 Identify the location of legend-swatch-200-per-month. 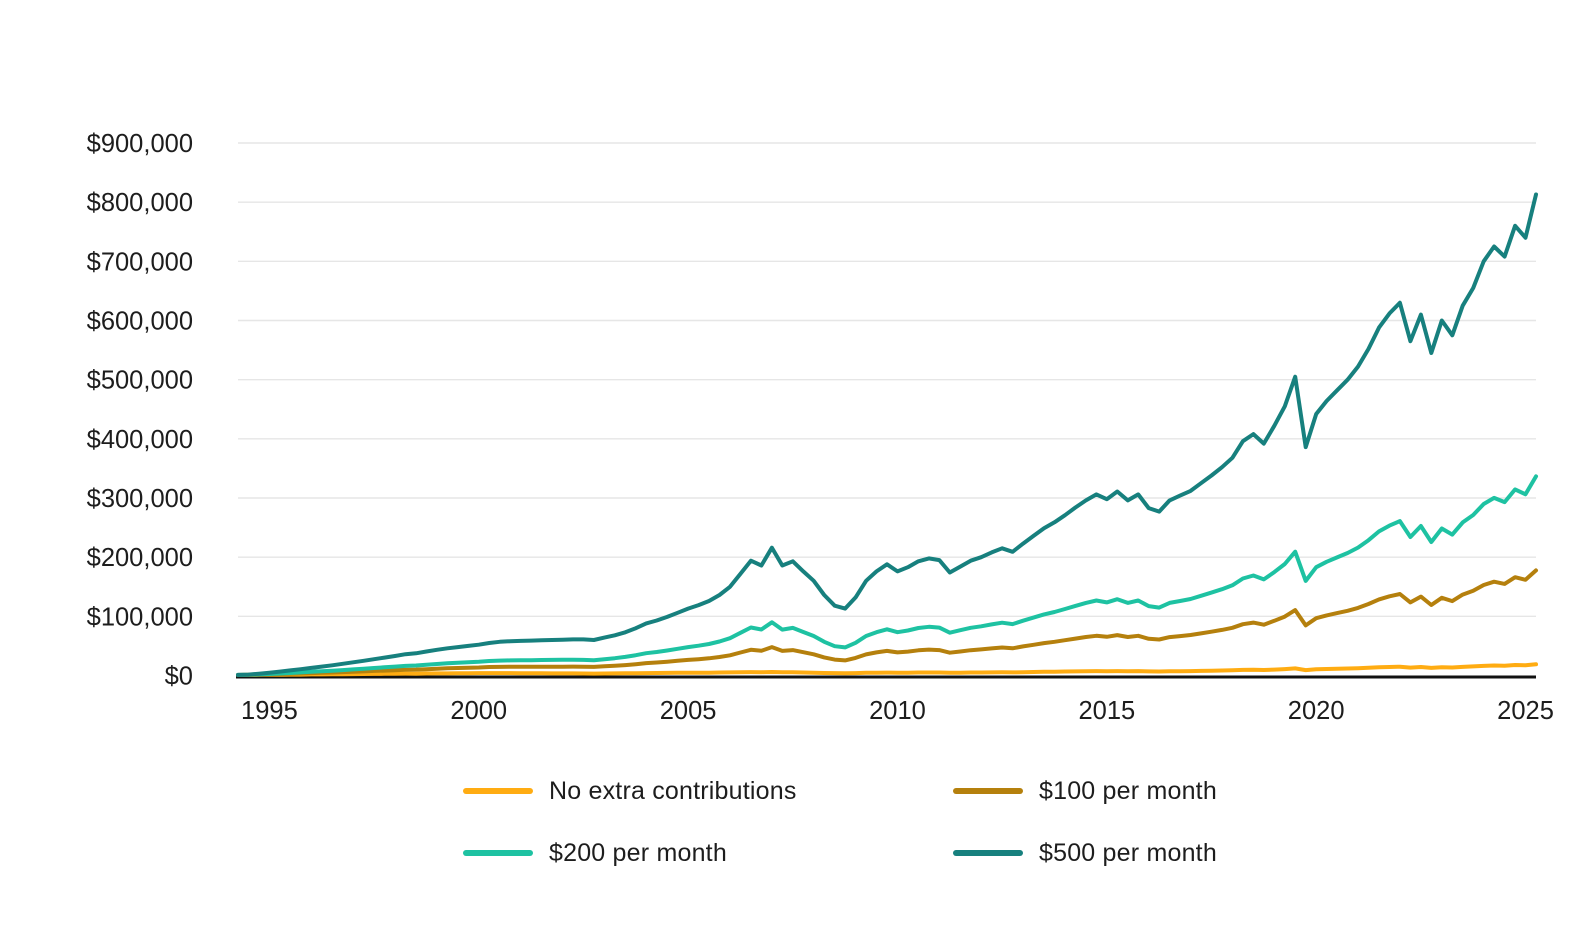
(498, 853).